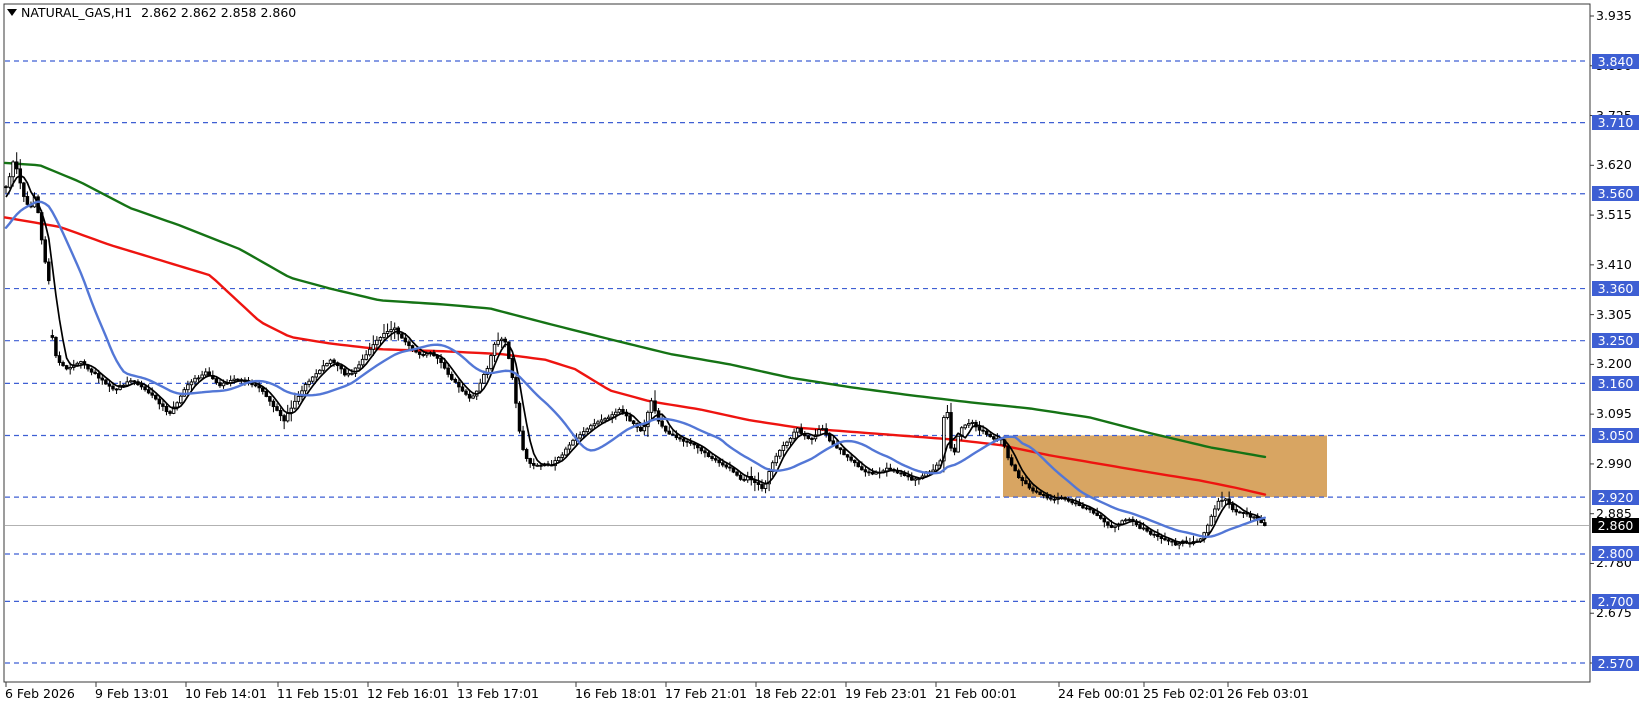 Image resolution: width=1641 pixels, height=707 pixels. Describe the element at coordinates (1614, 513) in the screenshot. I see `price-tick-label: 2.885` at that location.